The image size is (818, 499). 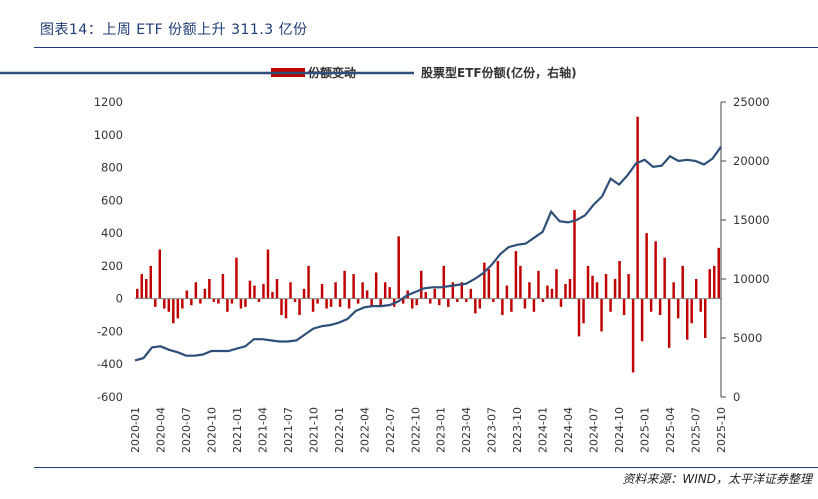 I want to click on x-tick-label: 2020-10, so click(x=211, y=430).